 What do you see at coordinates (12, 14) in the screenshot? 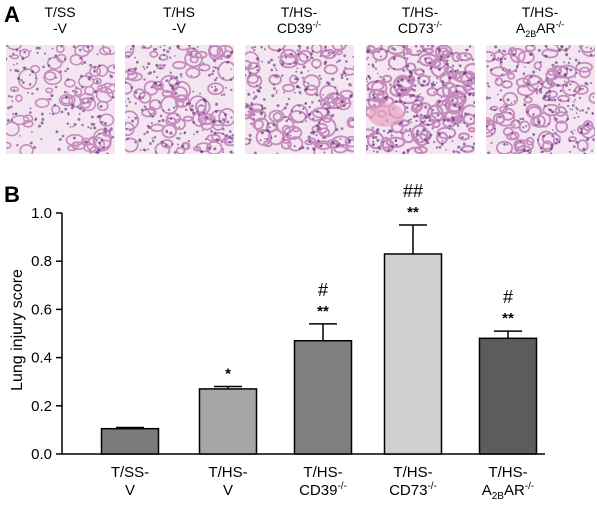
I see `panel-a-letter: A` at bounding box center [12, 14].